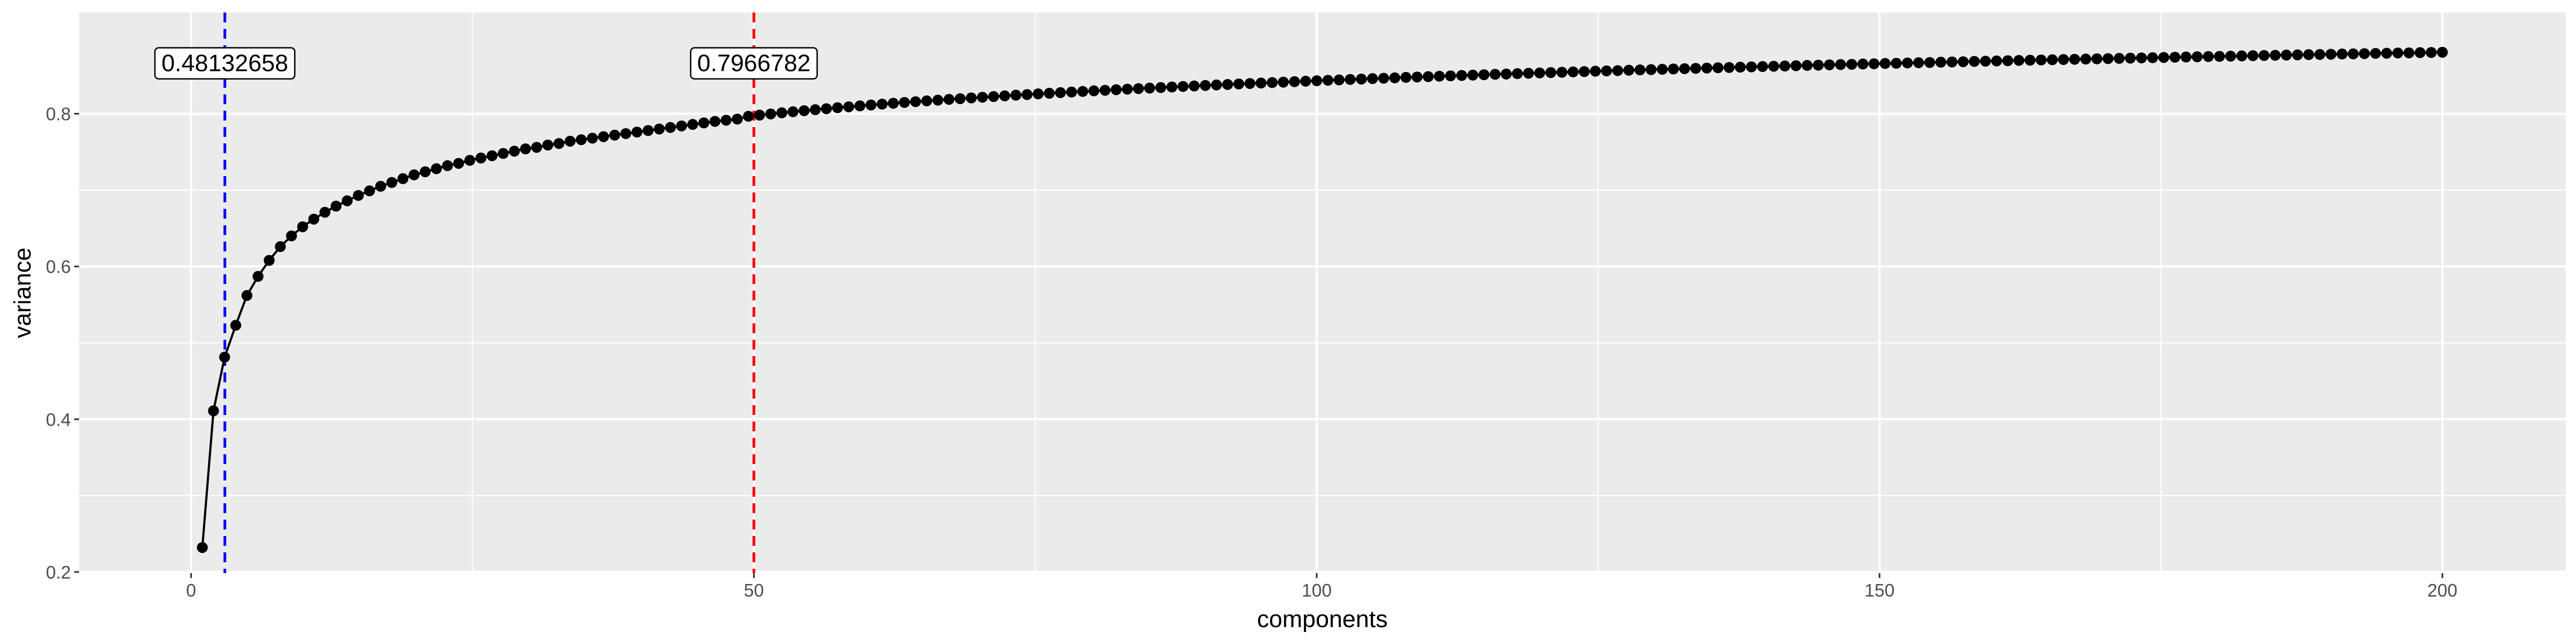 The image size is (2576, 644). Describe the element at coordinates (754, 590) in the screenshot. I see `x-tick-label: 50` at that location.